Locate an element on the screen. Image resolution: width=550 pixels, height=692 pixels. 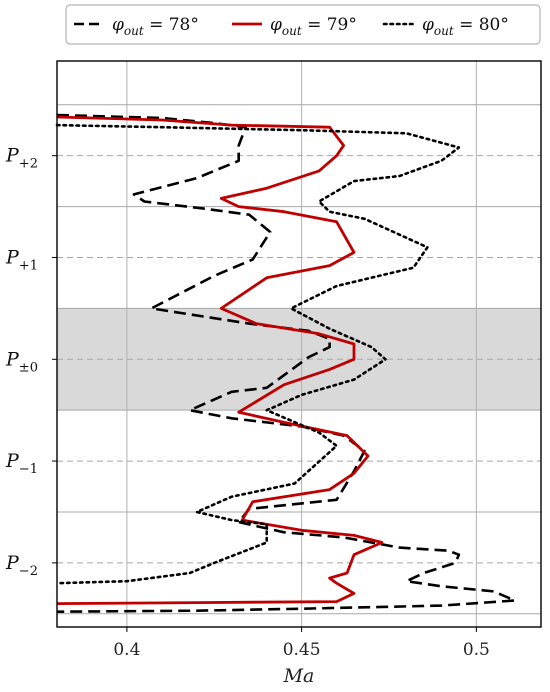
x-tick-label-0: 0.4 is located at coordinates (126, 650).